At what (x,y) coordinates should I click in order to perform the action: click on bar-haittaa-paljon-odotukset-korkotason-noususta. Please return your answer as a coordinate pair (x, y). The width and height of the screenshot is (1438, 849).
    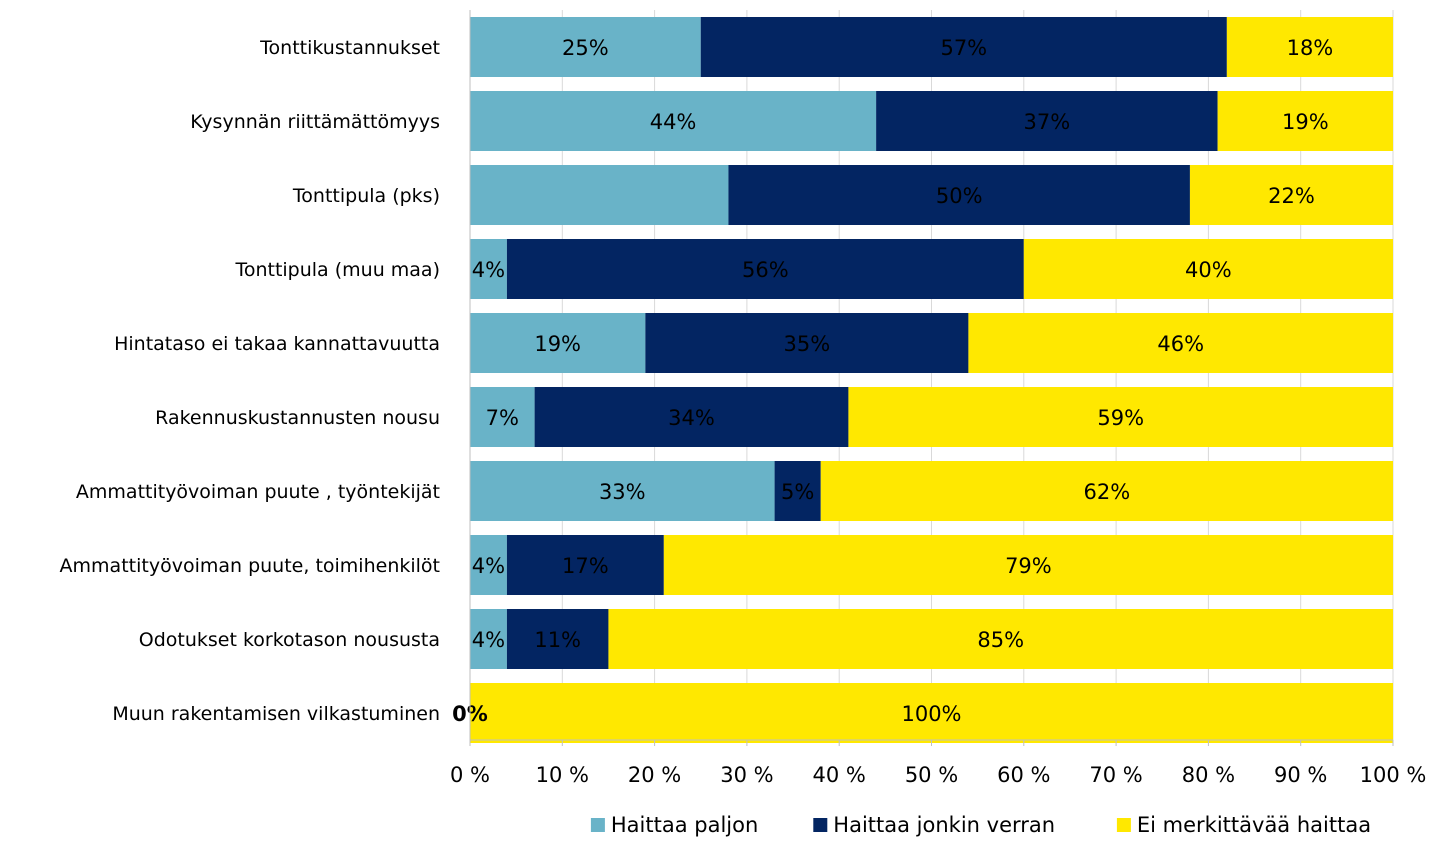
    Looking at the image, I should click on (488, 639).